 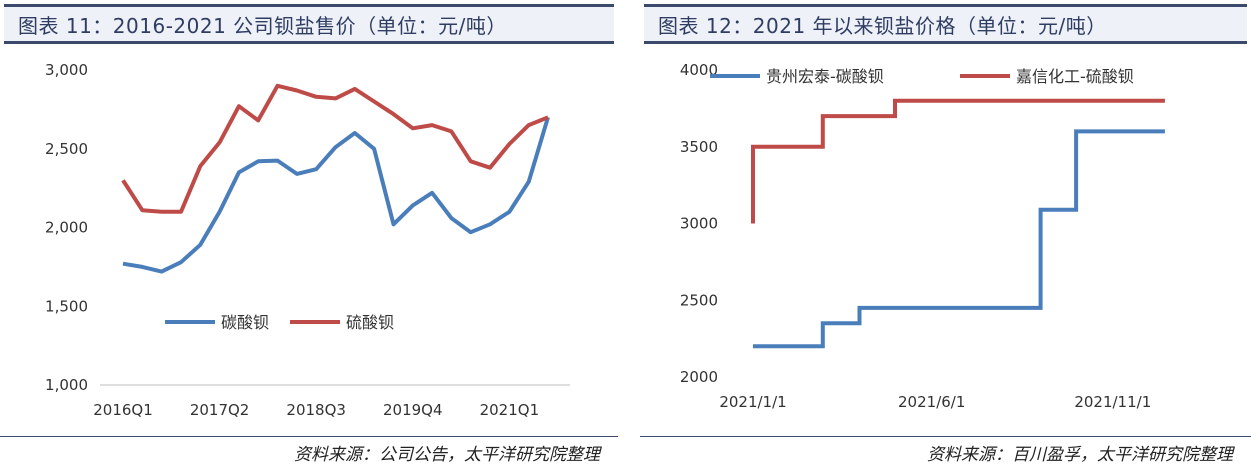 What do you see at coordinates (699, 147) in the screenshot?
I see `right-y-tick-label: 3500` at bounding box center [699, 147].